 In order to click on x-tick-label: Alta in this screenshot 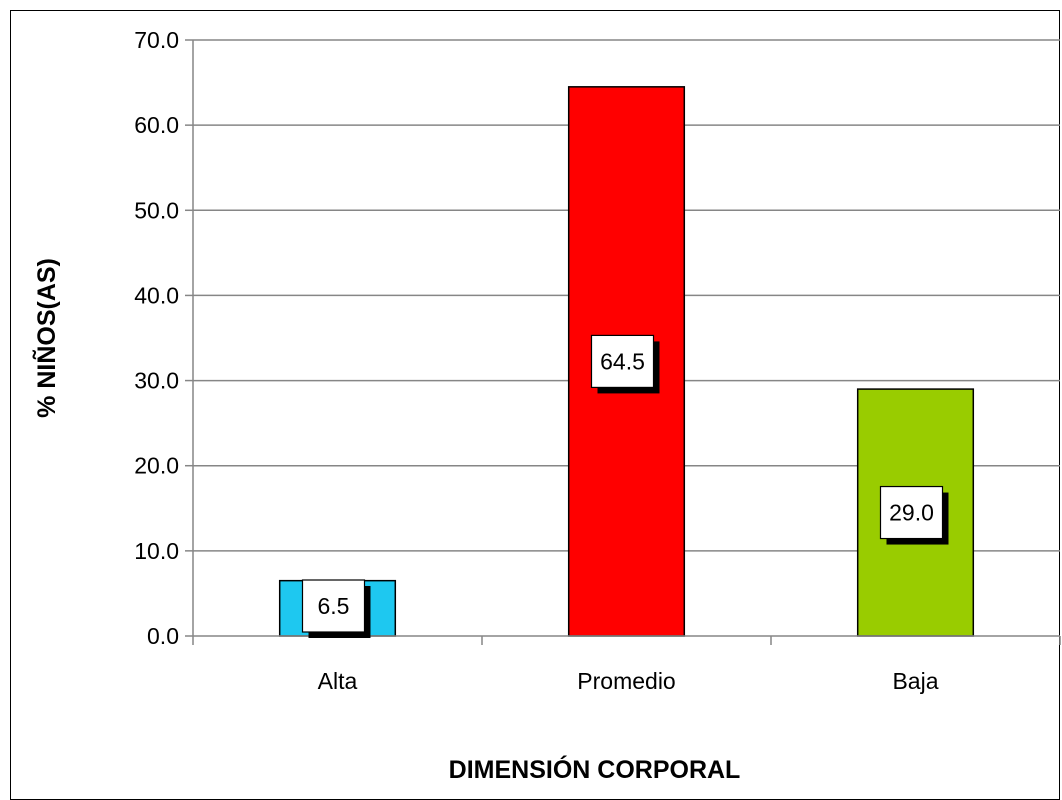, I will do `click(338, 681)`.